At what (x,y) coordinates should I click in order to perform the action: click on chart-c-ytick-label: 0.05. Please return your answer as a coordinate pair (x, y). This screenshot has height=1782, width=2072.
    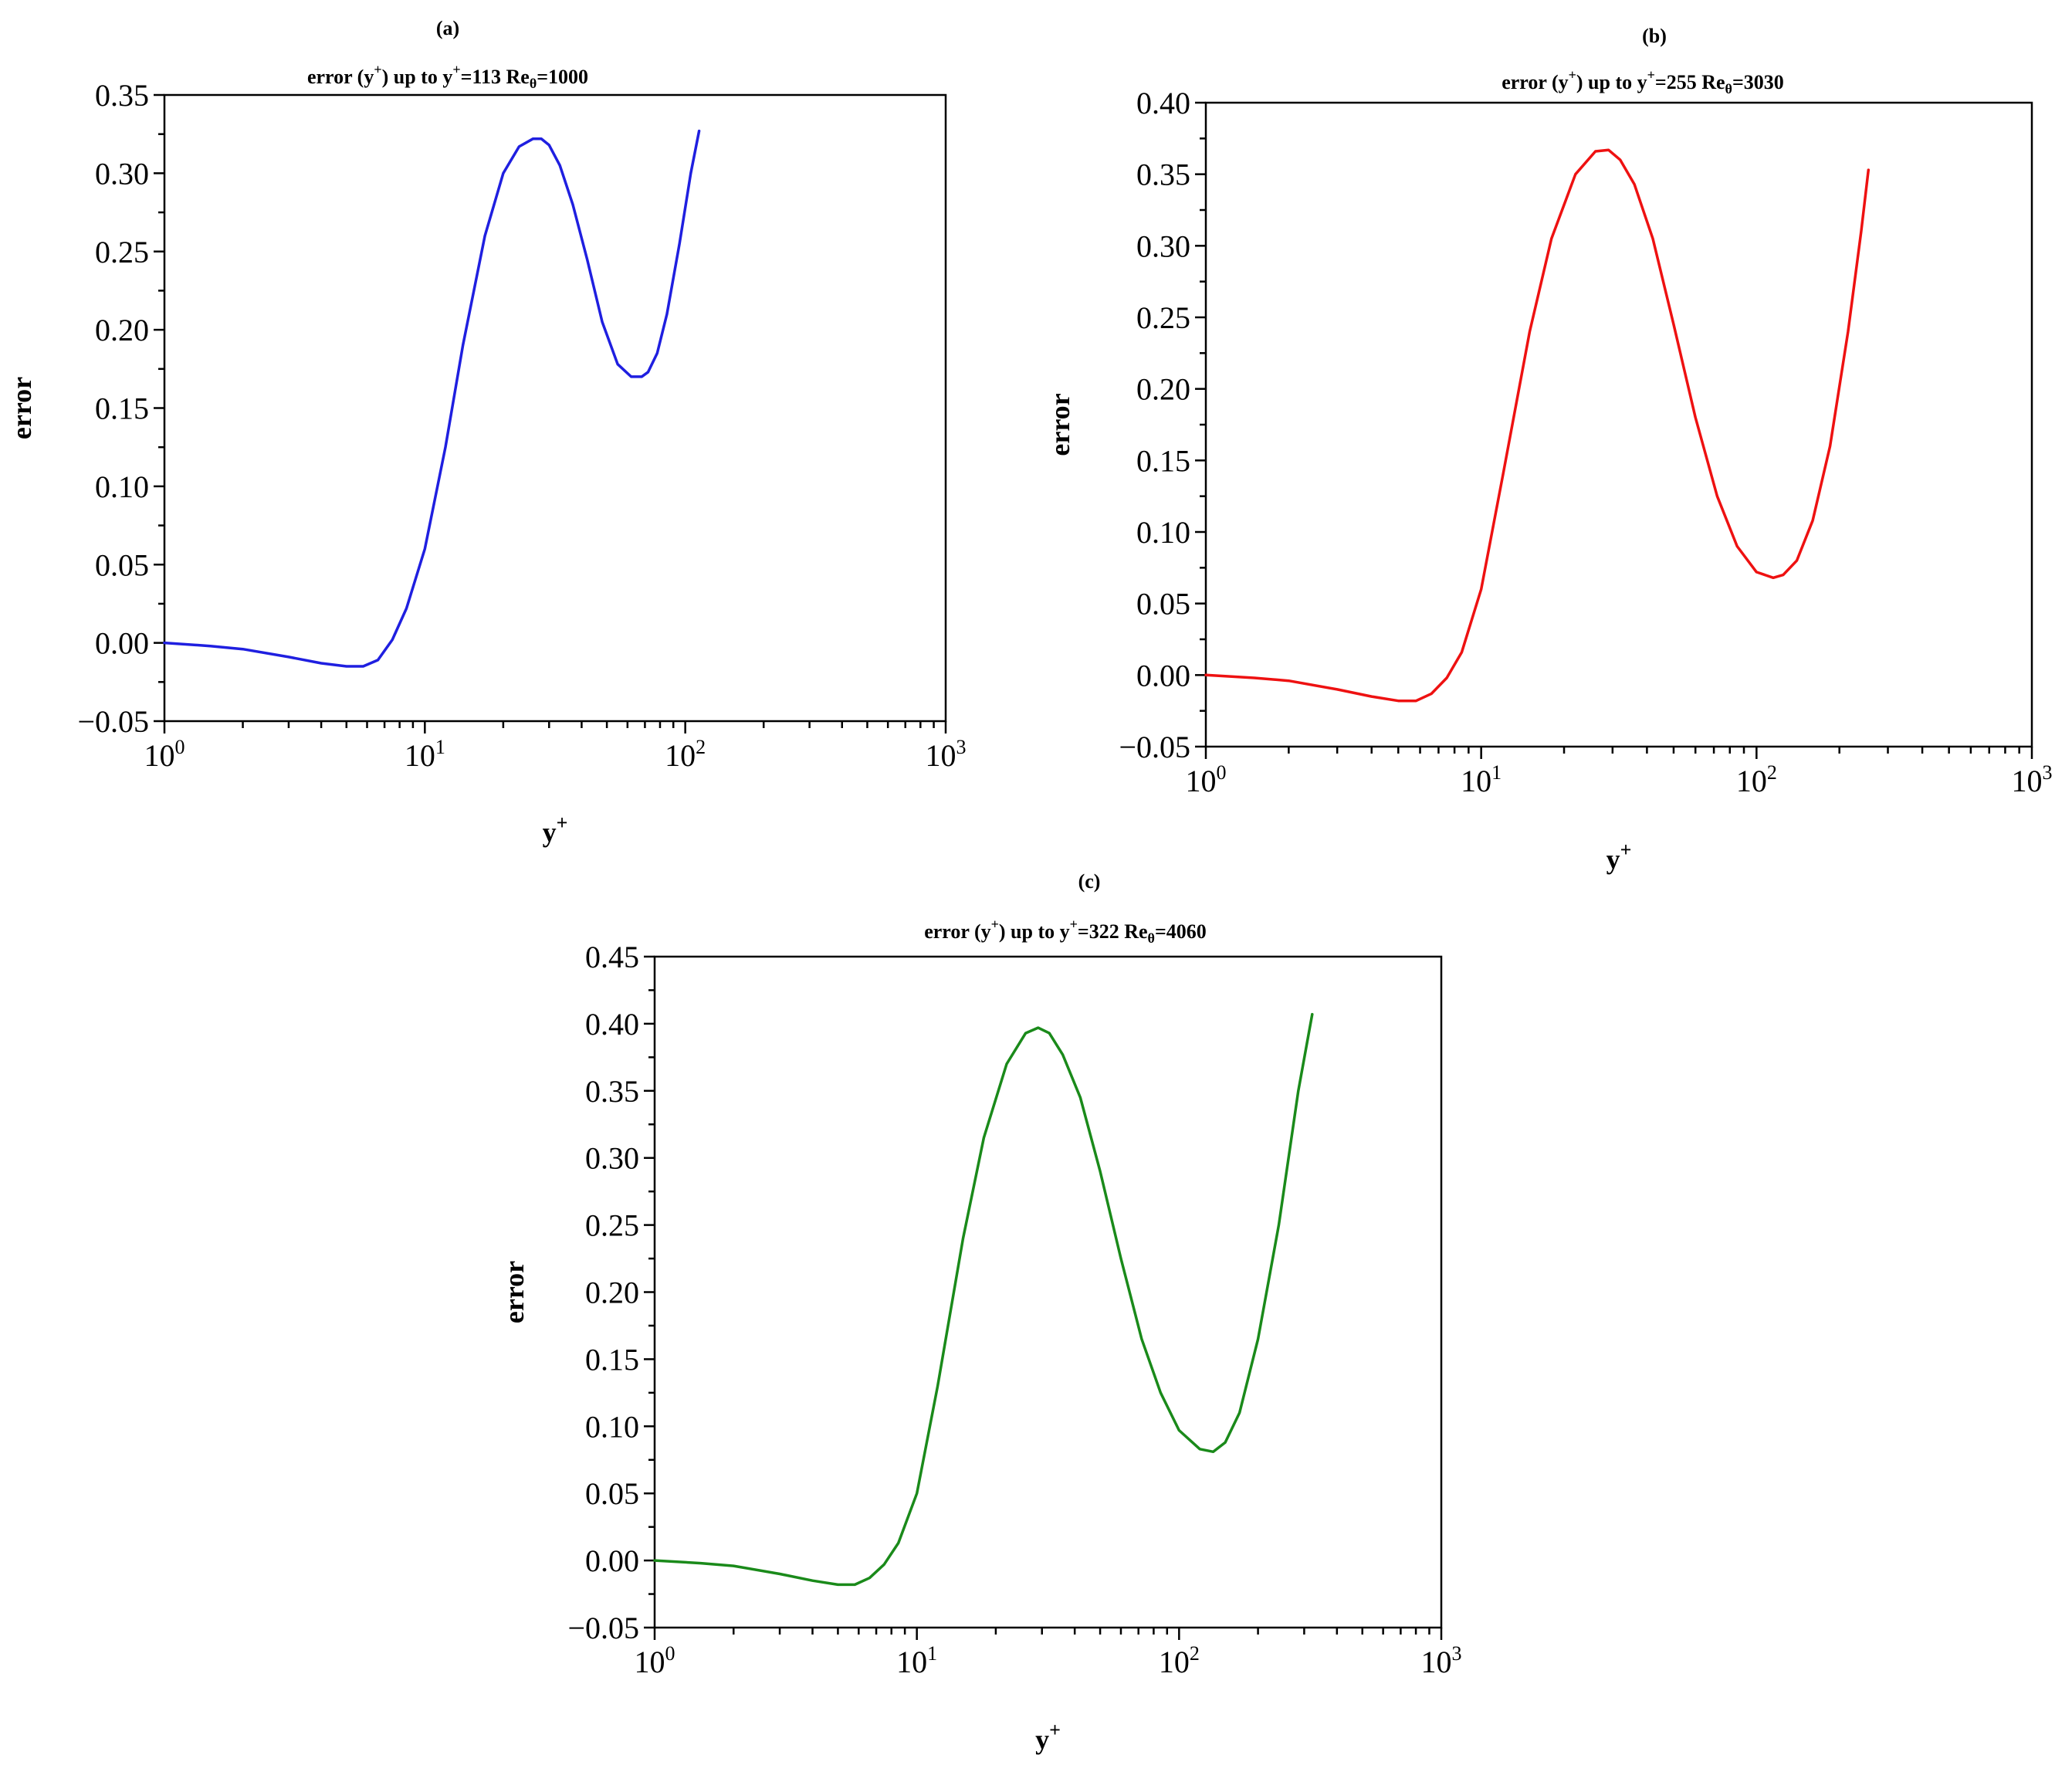
    Looking at the image, I should click on (612, 1494).